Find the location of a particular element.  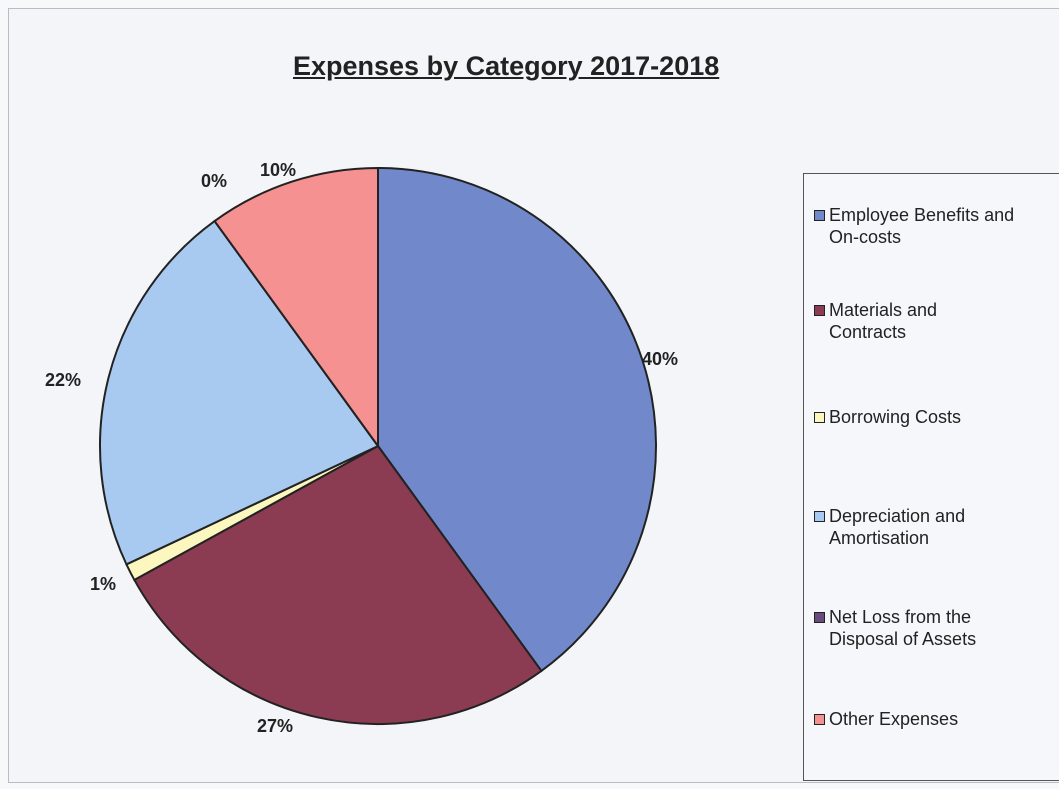

legend-label: Employee Benefits and On-costs is located at coordinates (922, 226).